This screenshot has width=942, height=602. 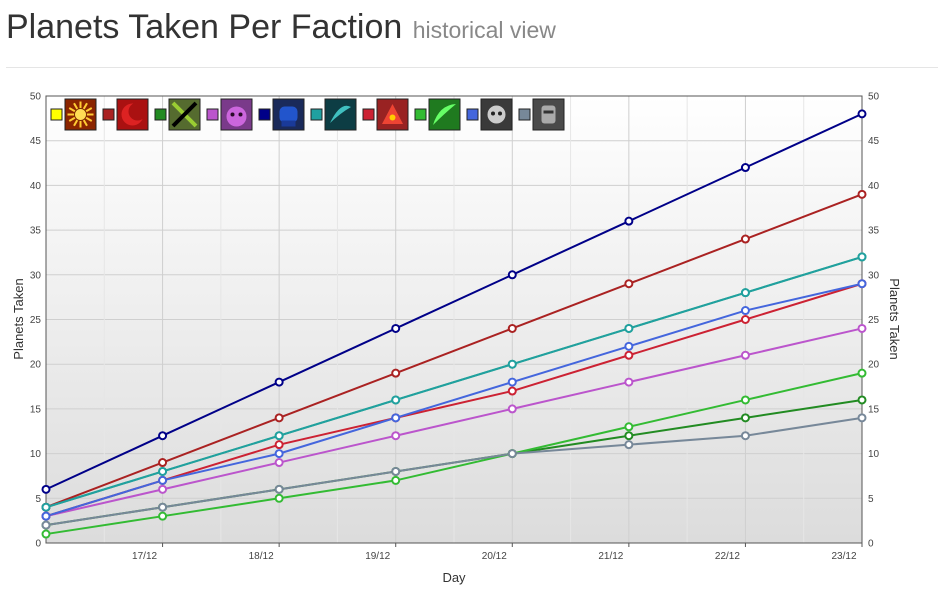 I want to click on y-tick-label-left: 0, so click(x=38, y=544).